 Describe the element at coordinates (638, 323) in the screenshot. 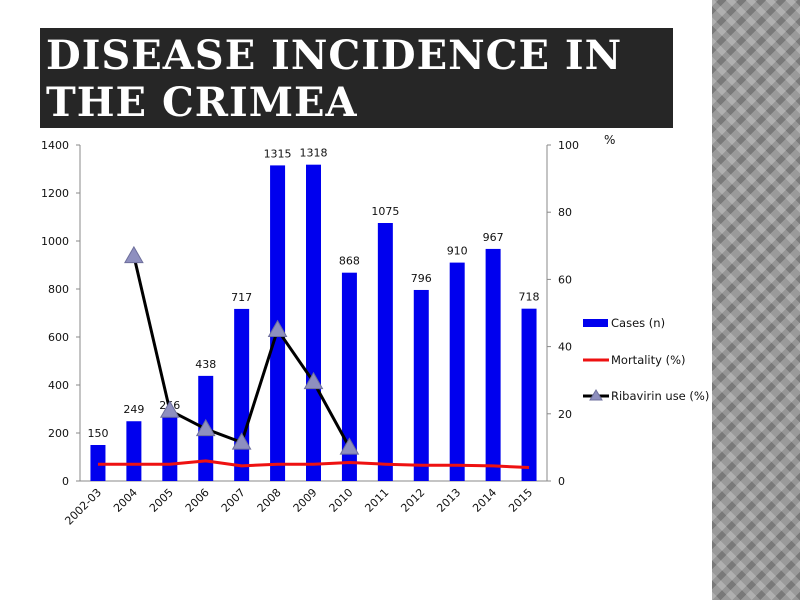

I see `legend-label: Cases (n)` at that location.